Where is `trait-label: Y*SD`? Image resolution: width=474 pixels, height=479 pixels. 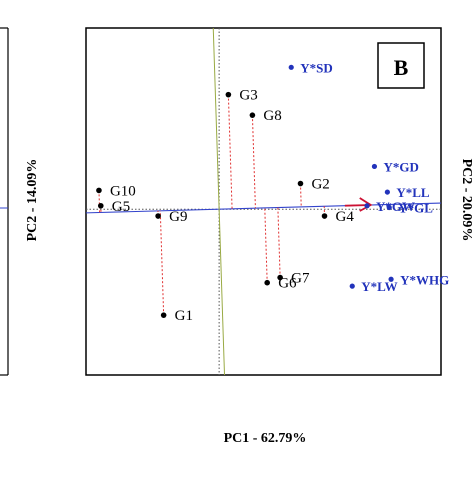
trait-label: Y*SD is located at coordinates (316, 67).